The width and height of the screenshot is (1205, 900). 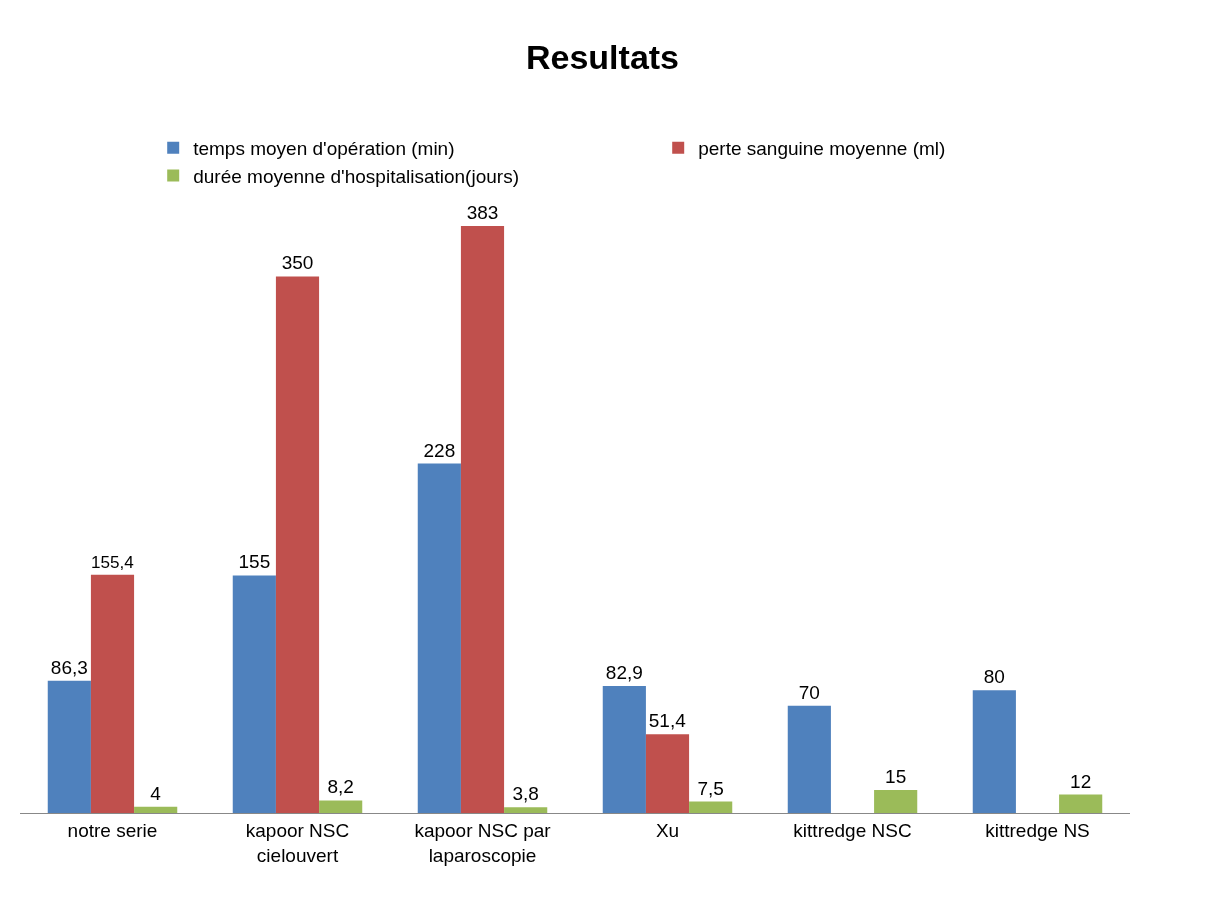 What do you see at coordinates (667, 830) in the screenshot?
I see `x-tick-label: Xu` at bounding box center [667, 830].